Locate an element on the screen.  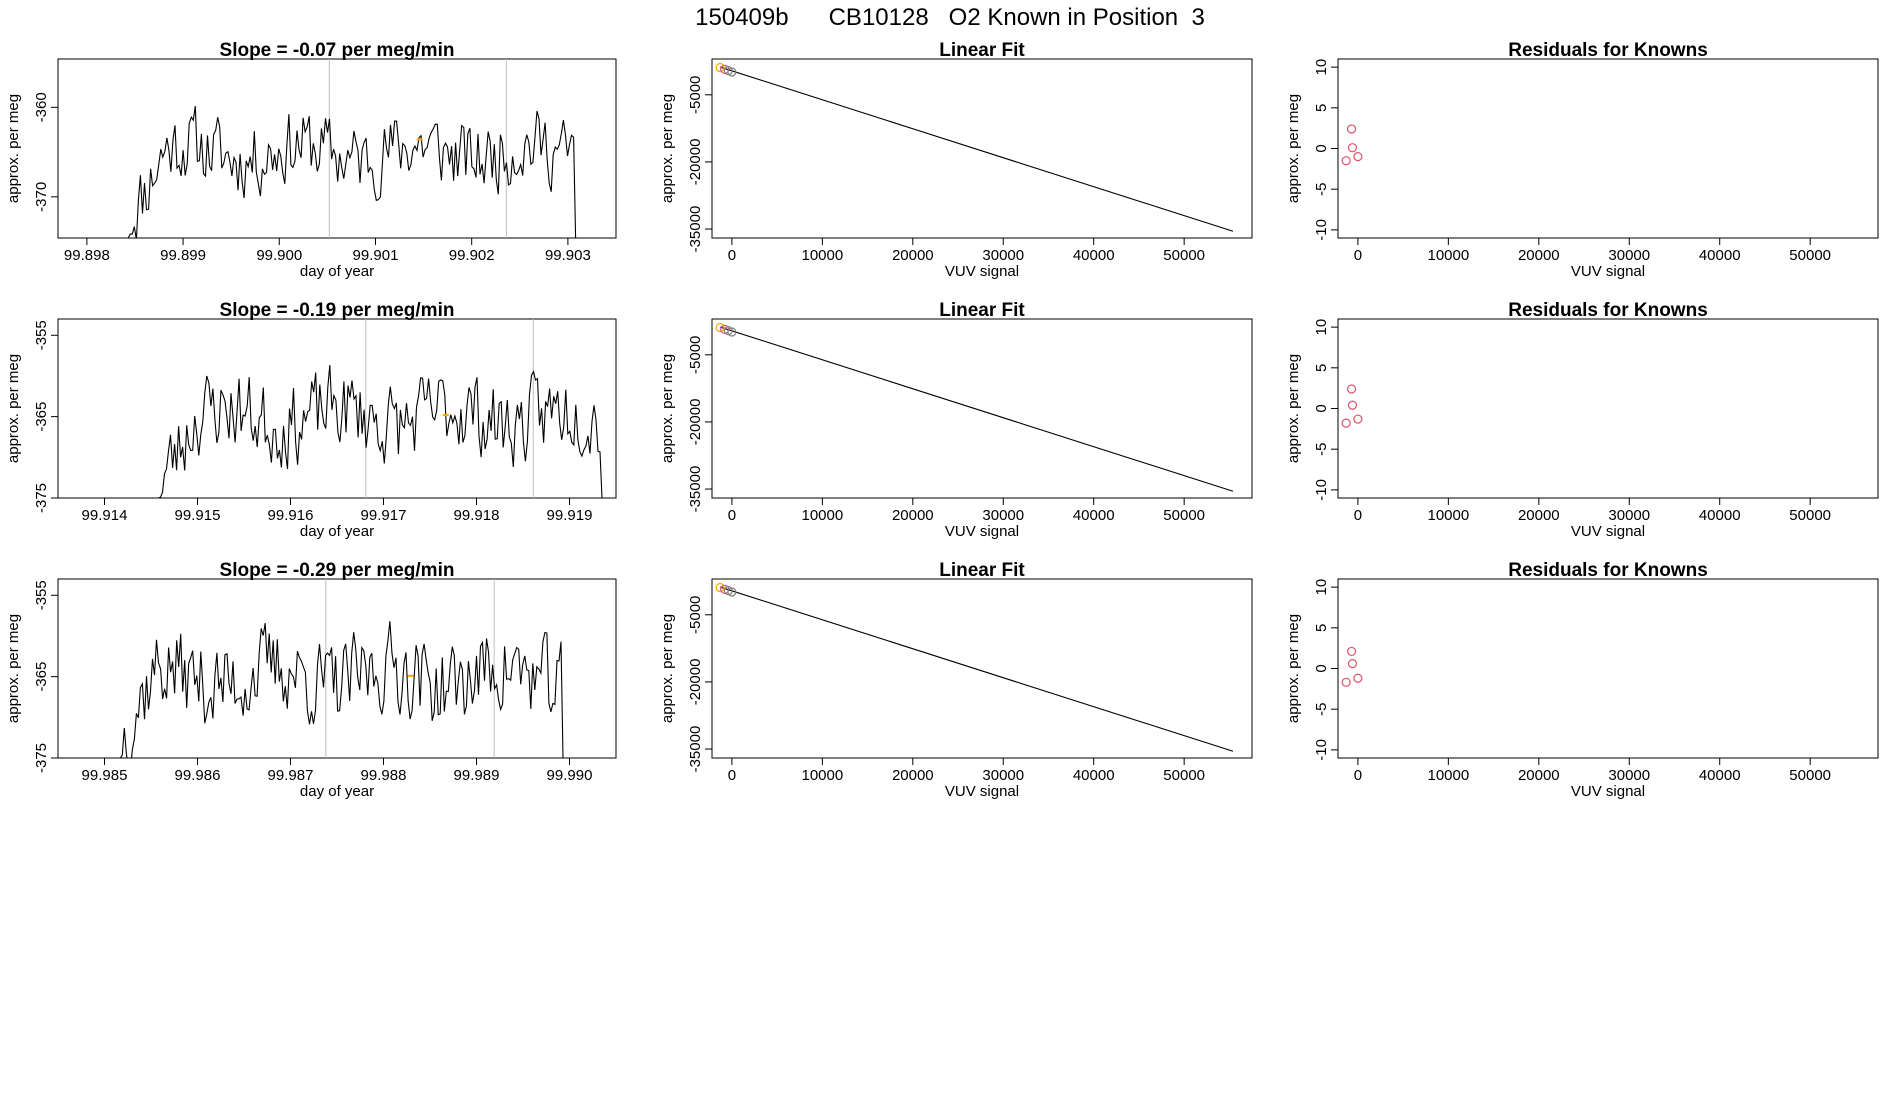
fit-line is located at coordinates (976, 149).